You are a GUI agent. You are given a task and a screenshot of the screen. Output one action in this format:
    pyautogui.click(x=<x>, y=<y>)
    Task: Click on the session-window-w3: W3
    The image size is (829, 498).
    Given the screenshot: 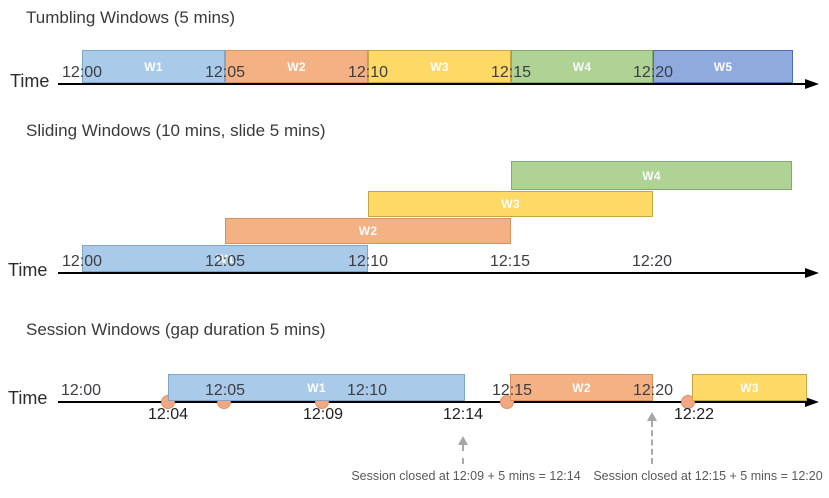 What is the action you would take?
    pyautogui.click(x=749, y=387)
    